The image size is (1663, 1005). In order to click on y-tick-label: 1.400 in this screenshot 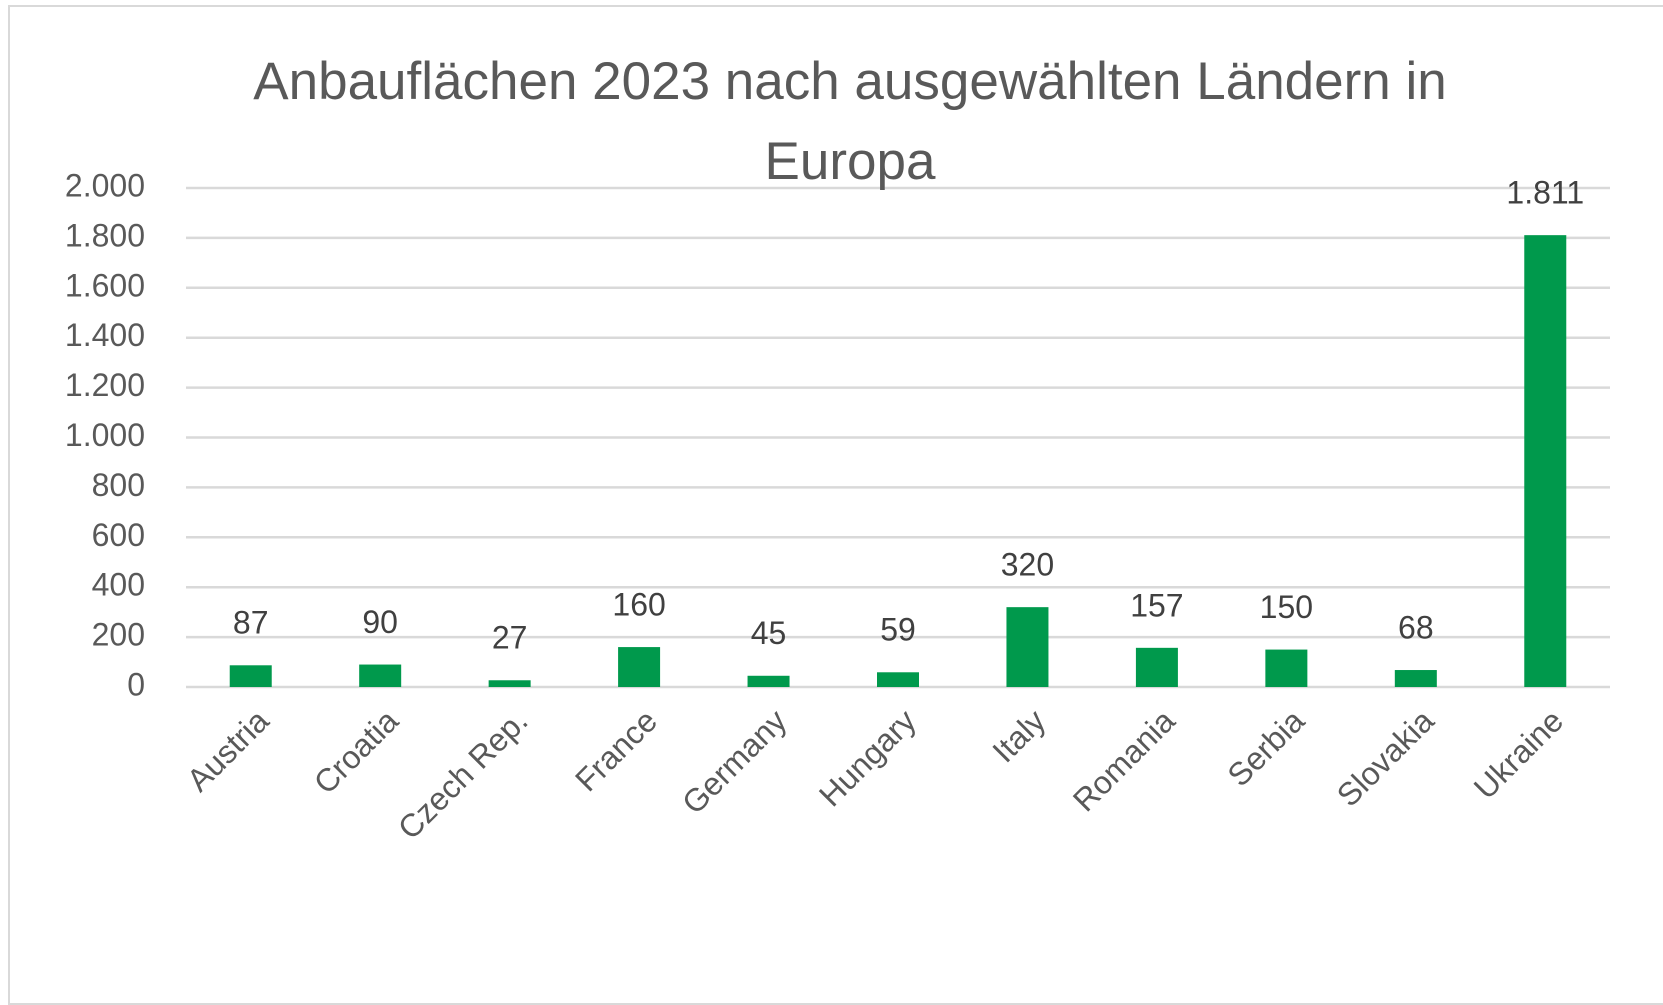, I will do `click(105, 335)`.